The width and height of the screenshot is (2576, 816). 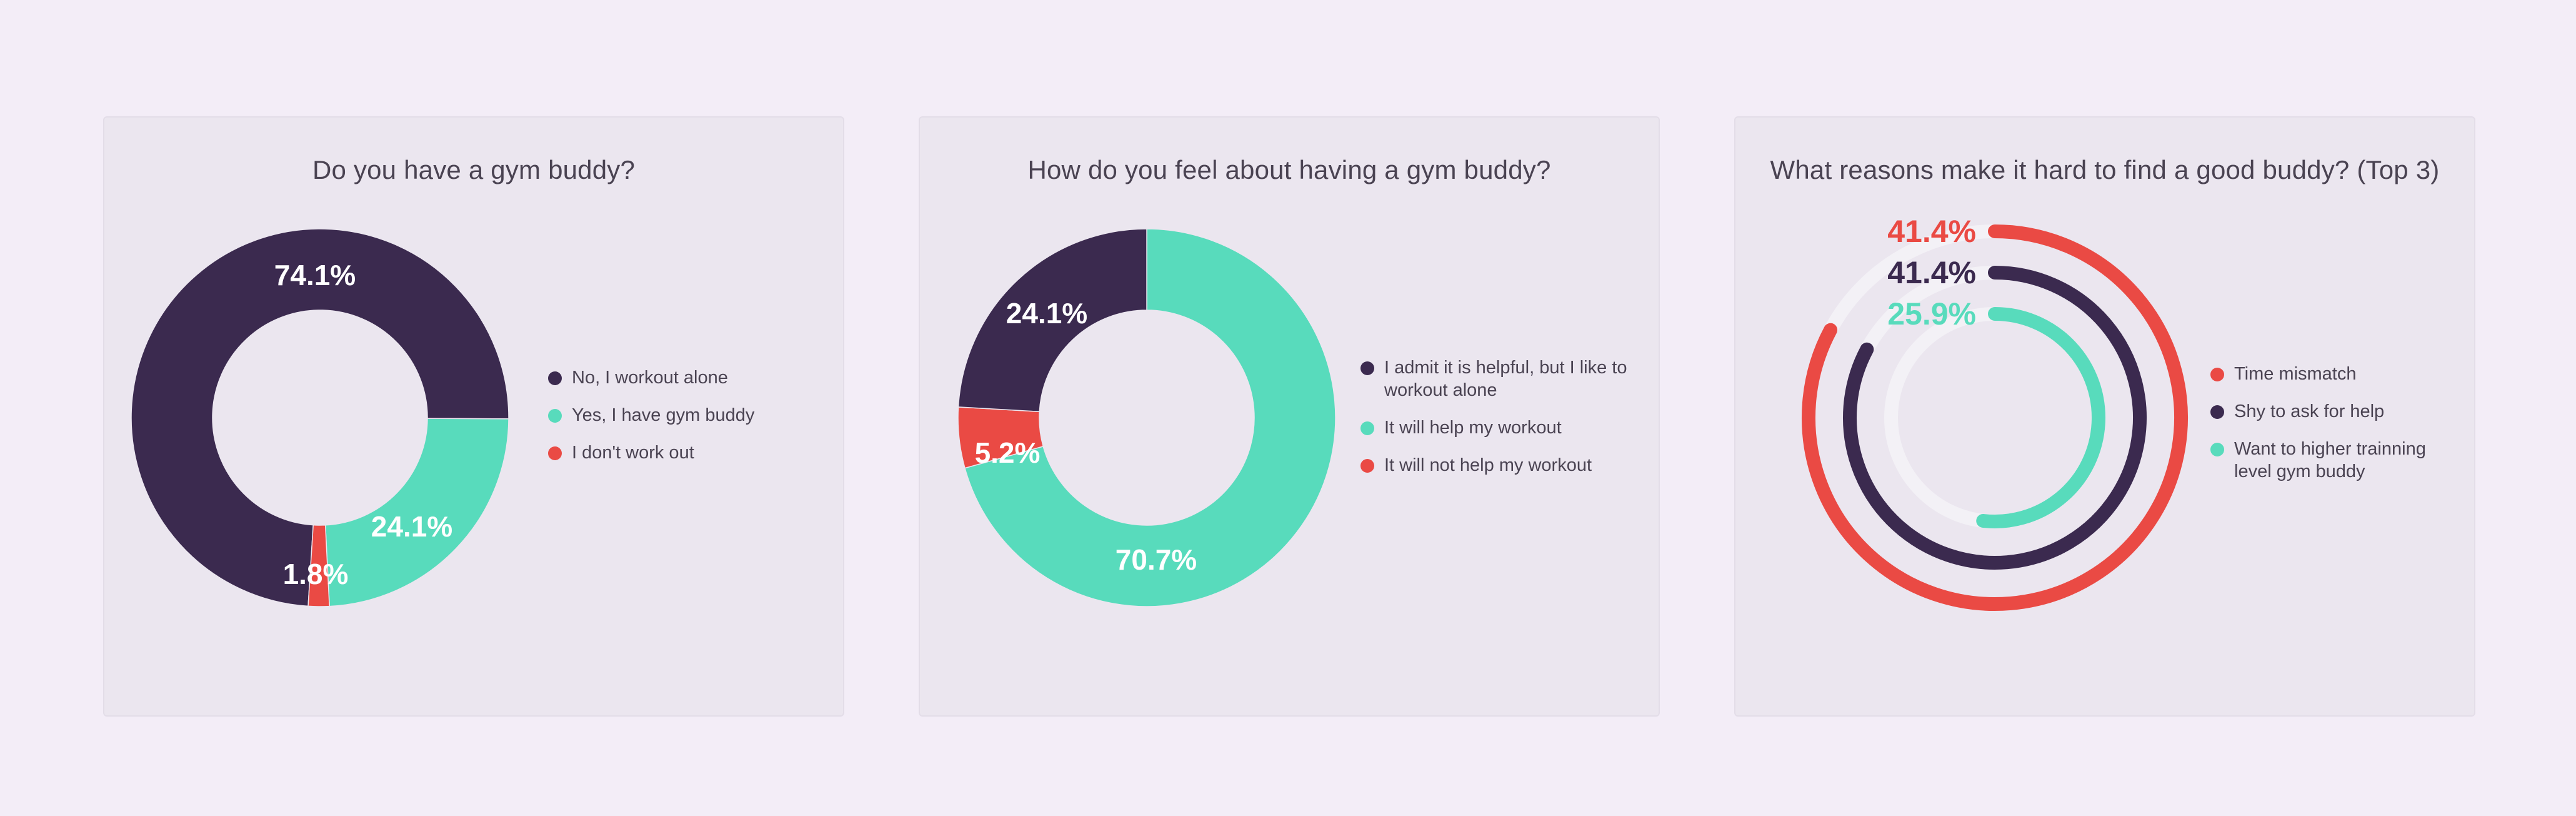 What do you see at coordinates (633, 453) in the screenshot?
I see `legend-label: I don't work out` at bounding box center [633, 453].